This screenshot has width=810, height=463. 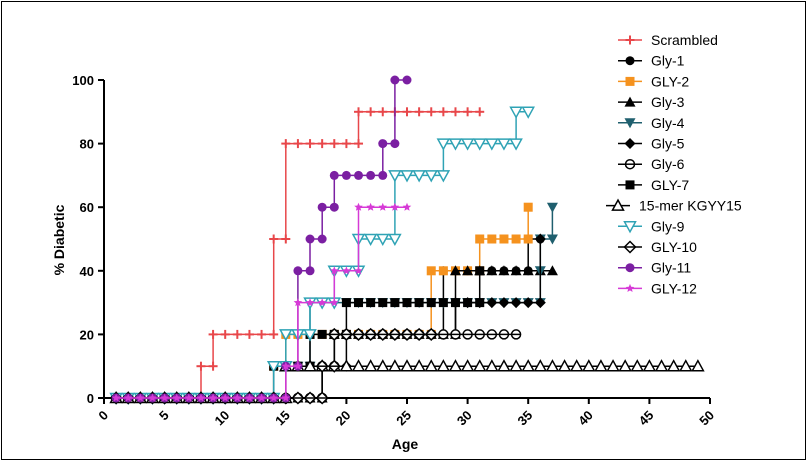 I want to click on x-tick-label: 50, so click(x=706, y=418).